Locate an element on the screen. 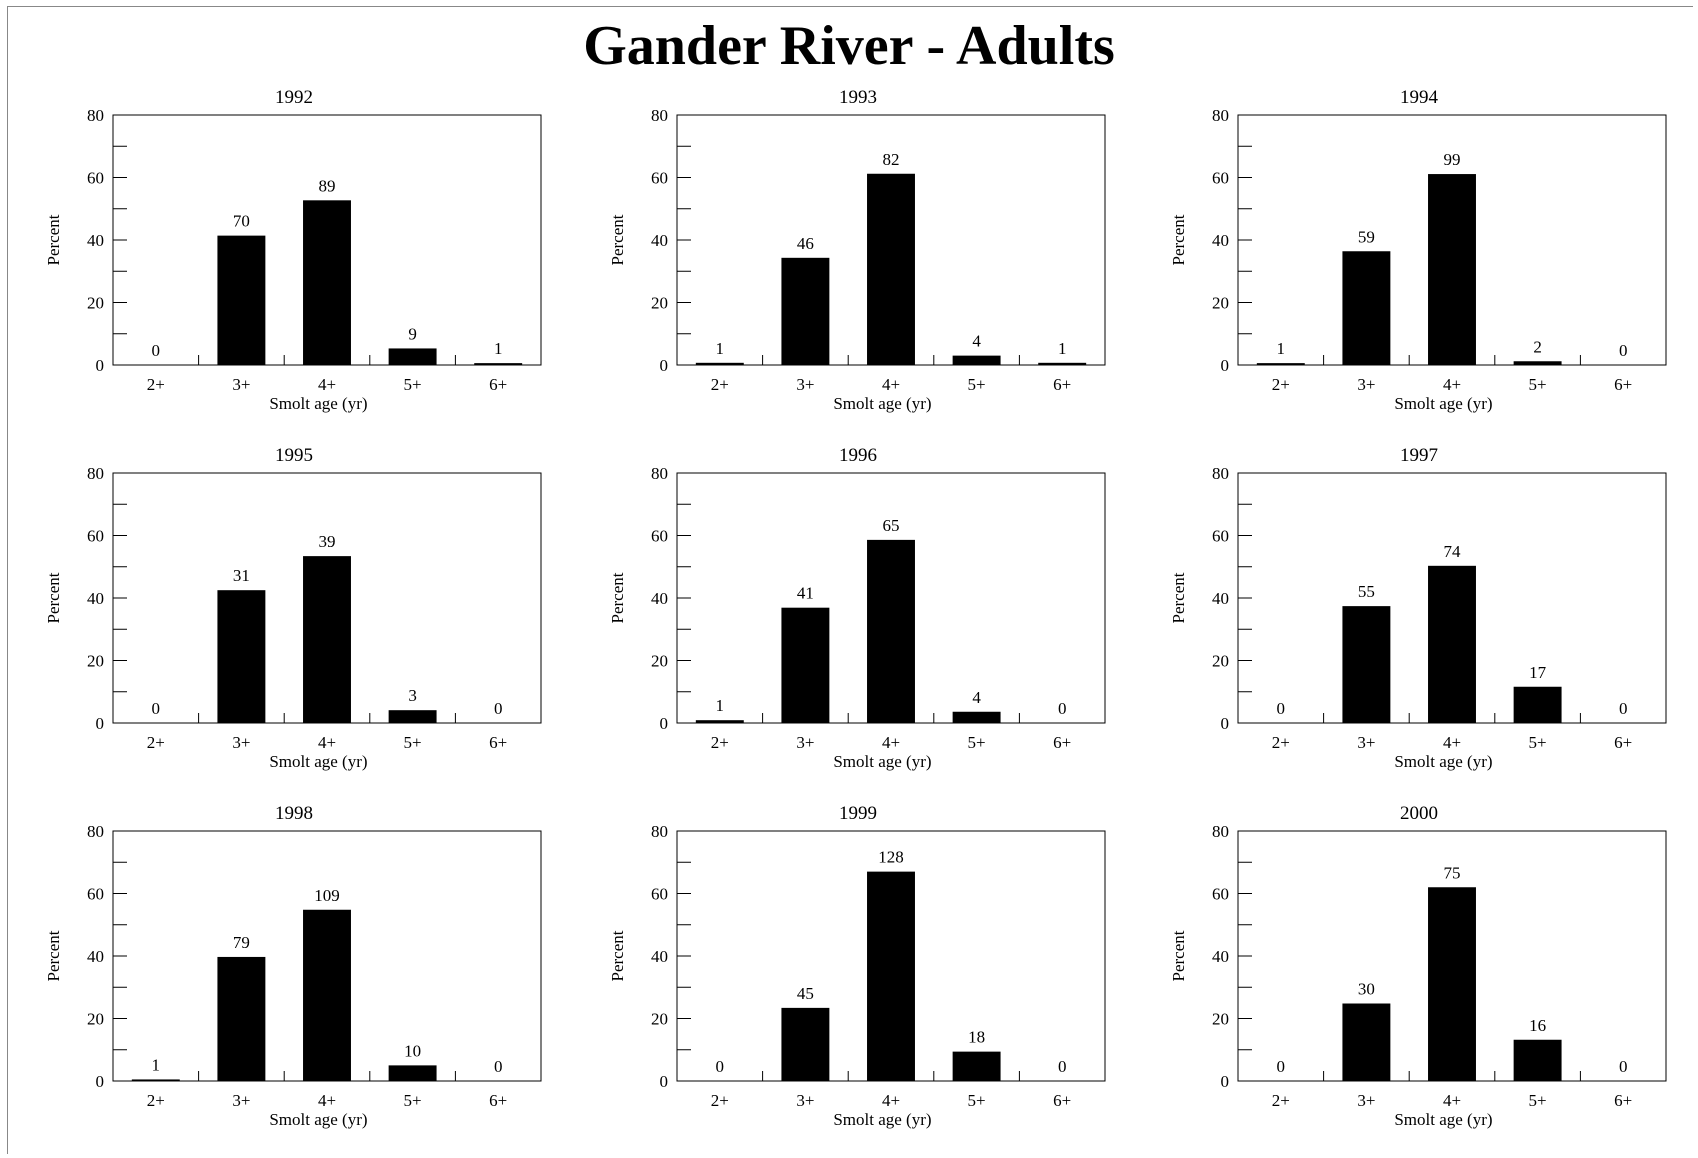 Image resolution: width=1698 pixels, height=1158 pixels. chart-title: 1997 is located at coordinates (1419, 455).